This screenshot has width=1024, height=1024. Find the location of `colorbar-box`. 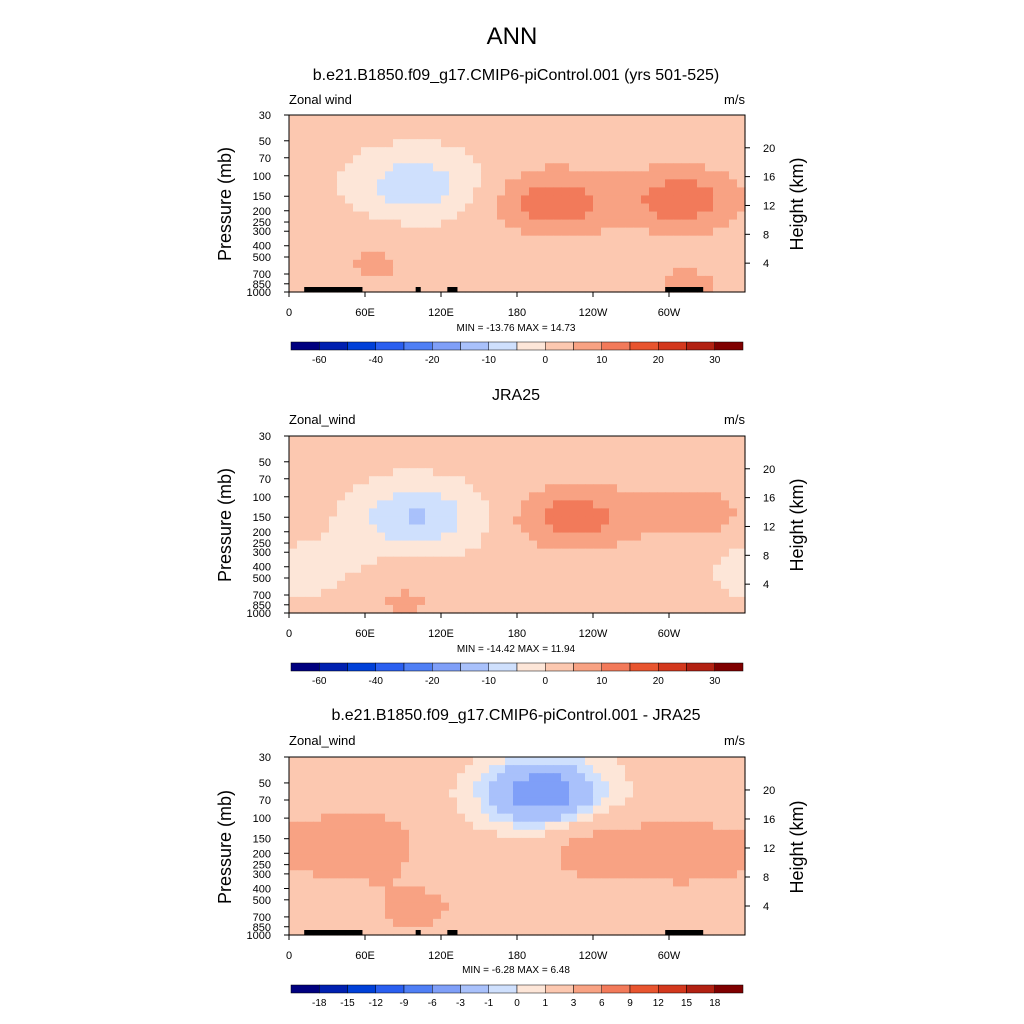

colorbar-box is located at coordinates (418, 989).